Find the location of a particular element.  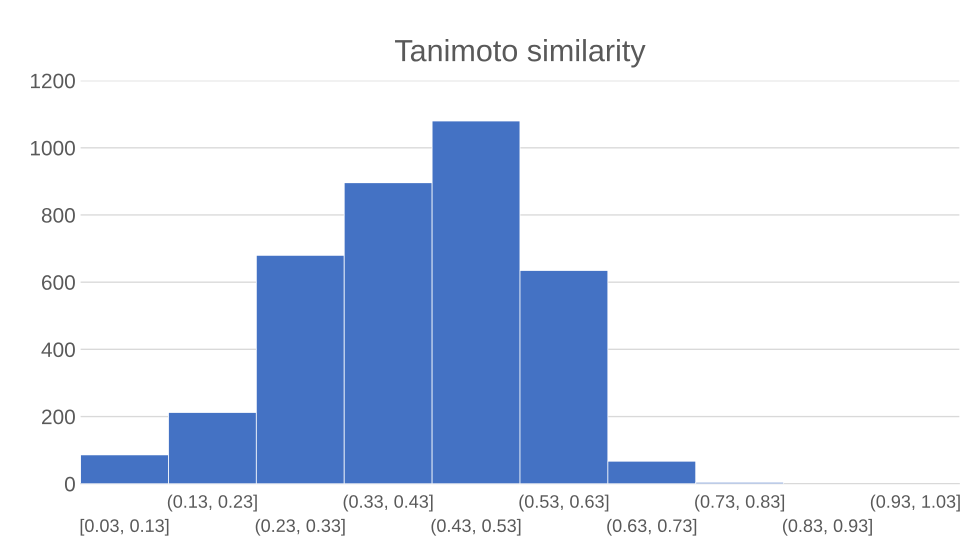

x-tick-label: (0.73, 0.83] is located at coordinates (739, 503).